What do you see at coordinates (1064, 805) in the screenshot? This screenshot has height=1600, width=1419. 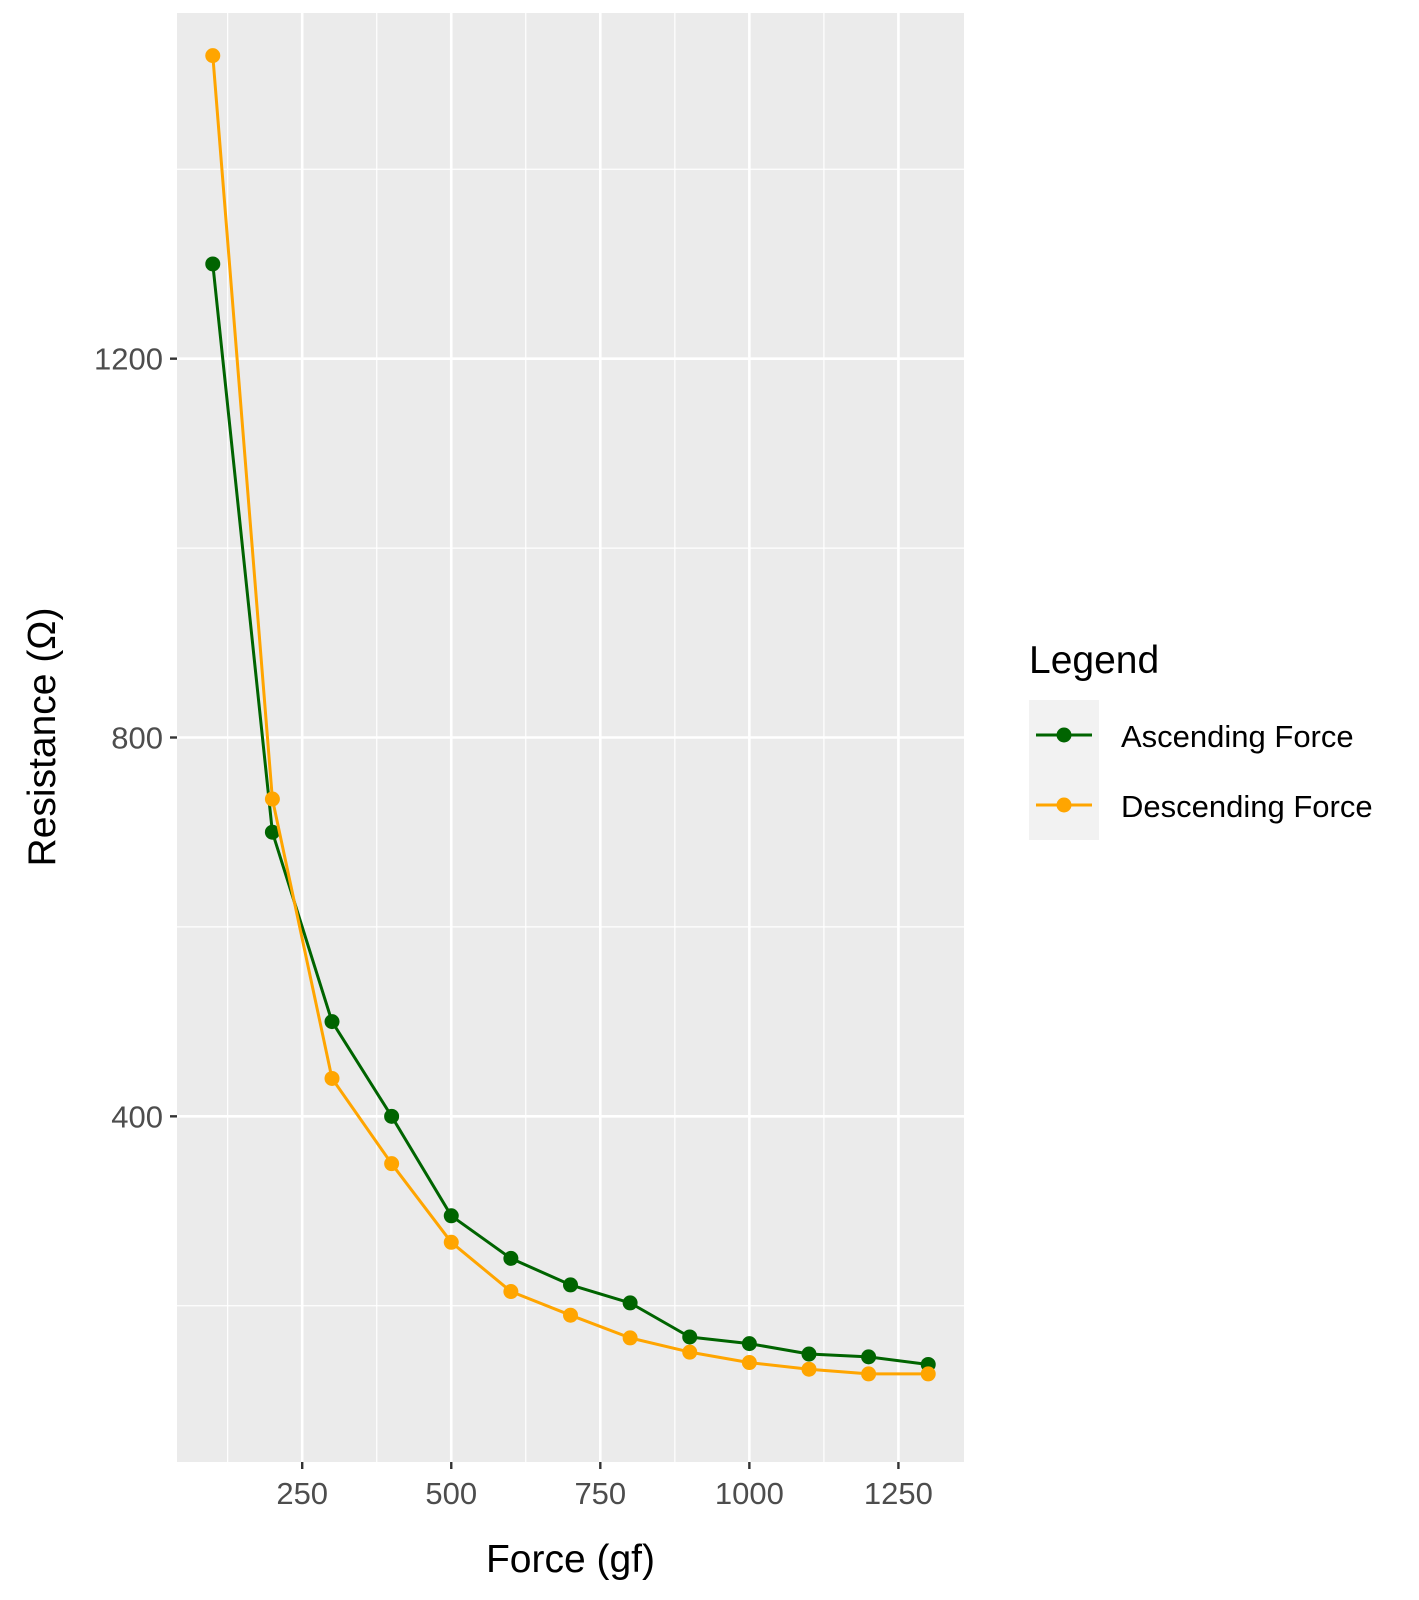 I see `legend-key-point-descending` at bounding box center [1064, 805].